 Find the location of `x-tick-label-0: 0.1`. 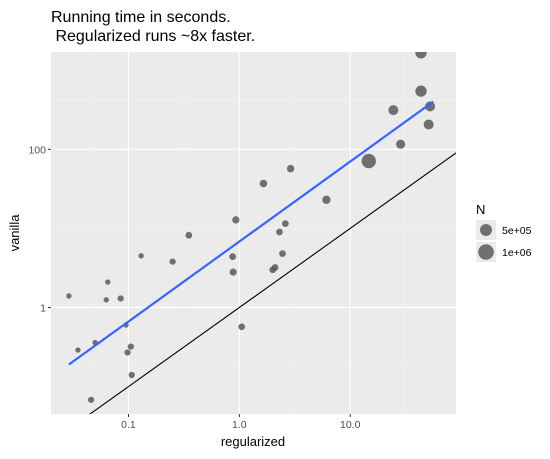

x-tick-label-0: 0.1 is located at coordinates (128, 425).